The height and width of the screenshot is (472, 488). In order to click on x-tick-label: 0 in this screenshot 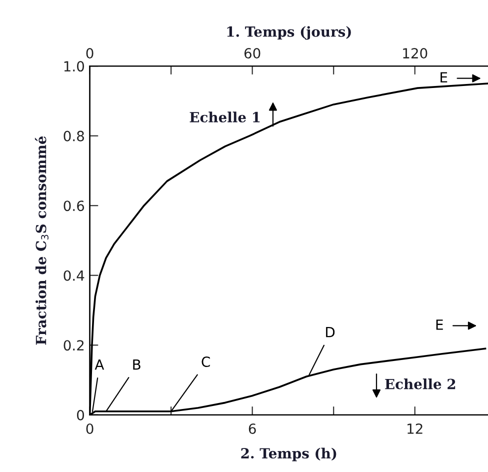, I will do `click(90, 428)`.